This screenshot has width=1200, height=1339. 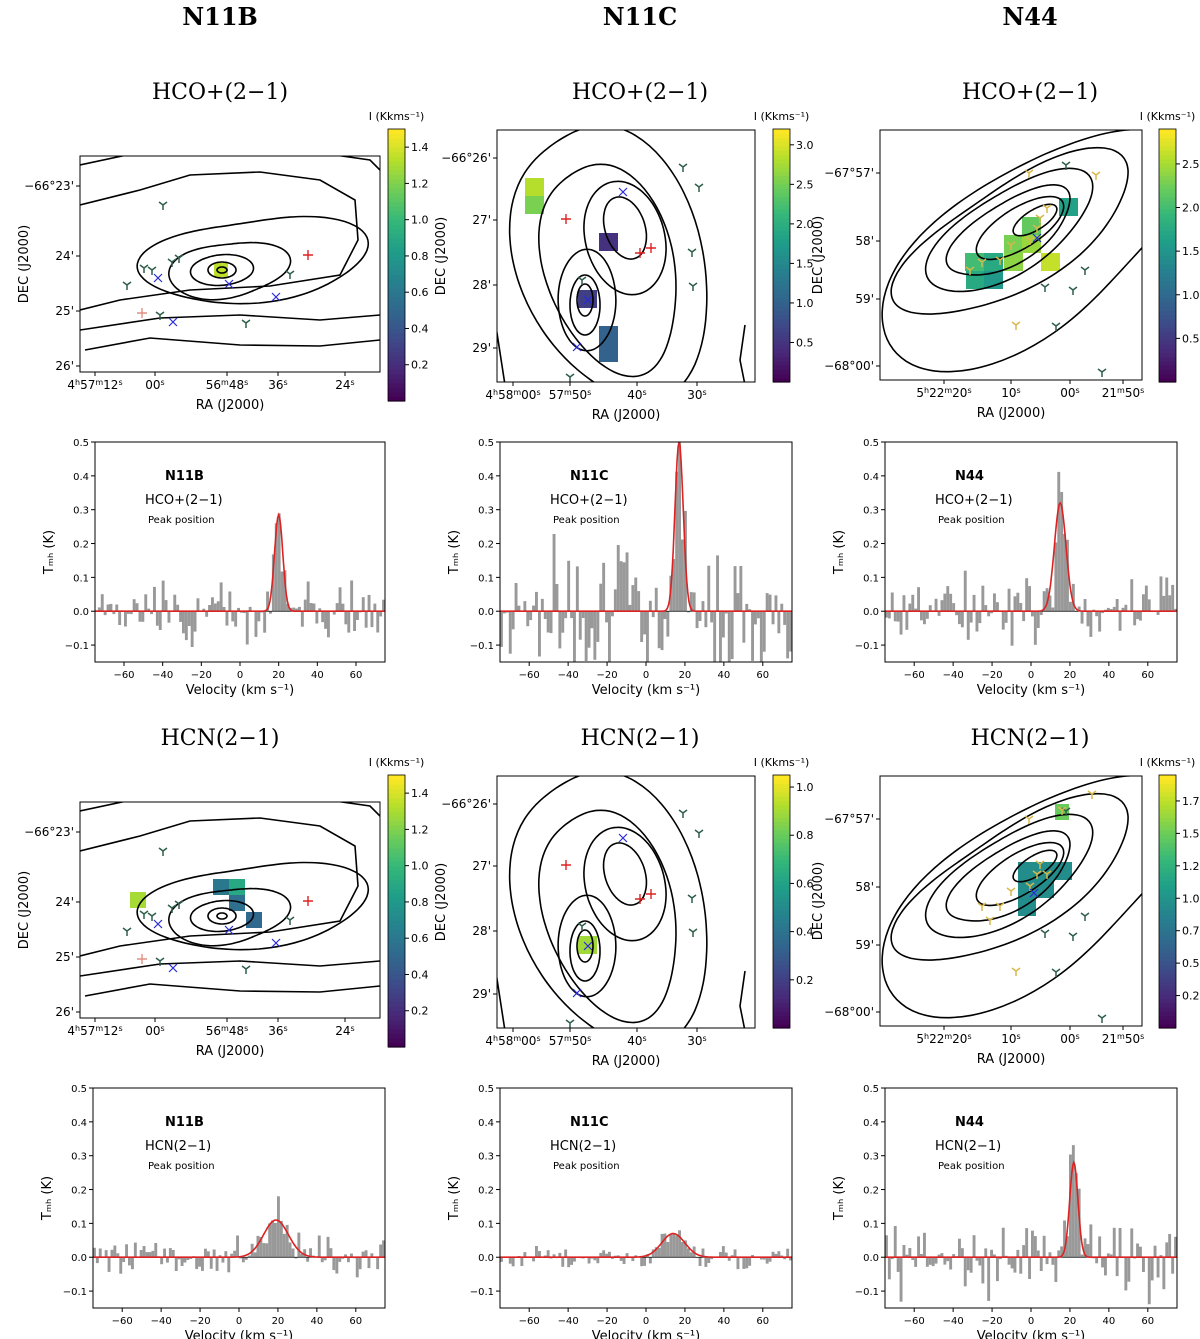 What do you see at coordinates (608, 902) in the screenshot?
I see `map-n11c-hcn-contour-c2` at bounding box center [608, 902].